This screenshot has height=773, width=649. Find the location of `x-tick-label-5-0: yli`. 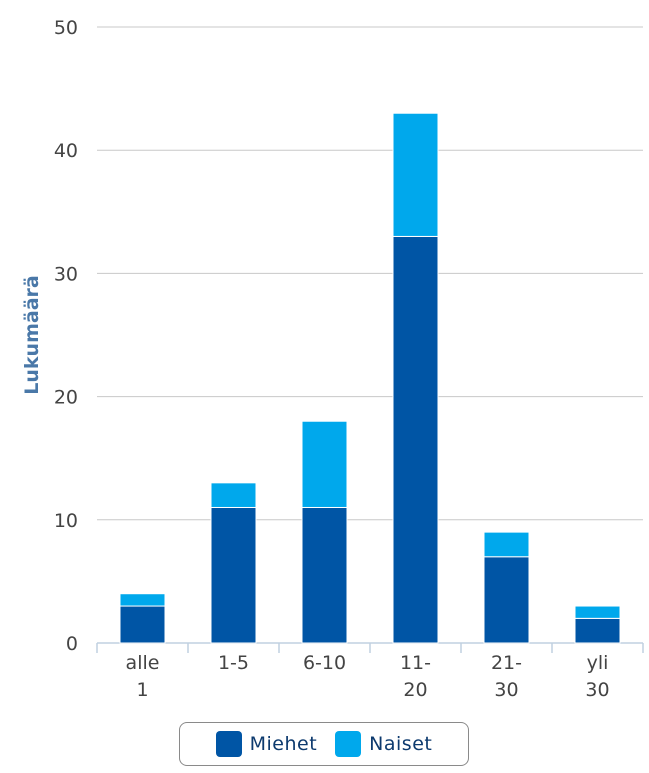

x-tick-label-5-0: yli is located at coordinates (598, 663).